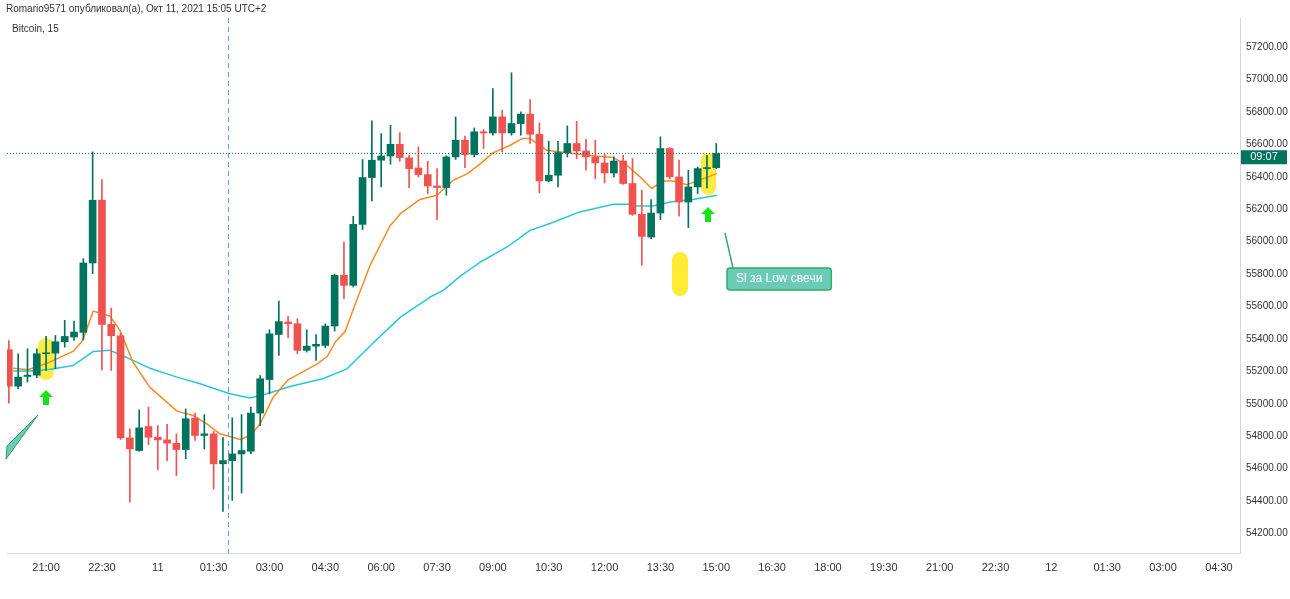 The height and width of the screenshot is (599, 1290). I want to click on y-tick-label: 56800.00, so click(1267, 111).